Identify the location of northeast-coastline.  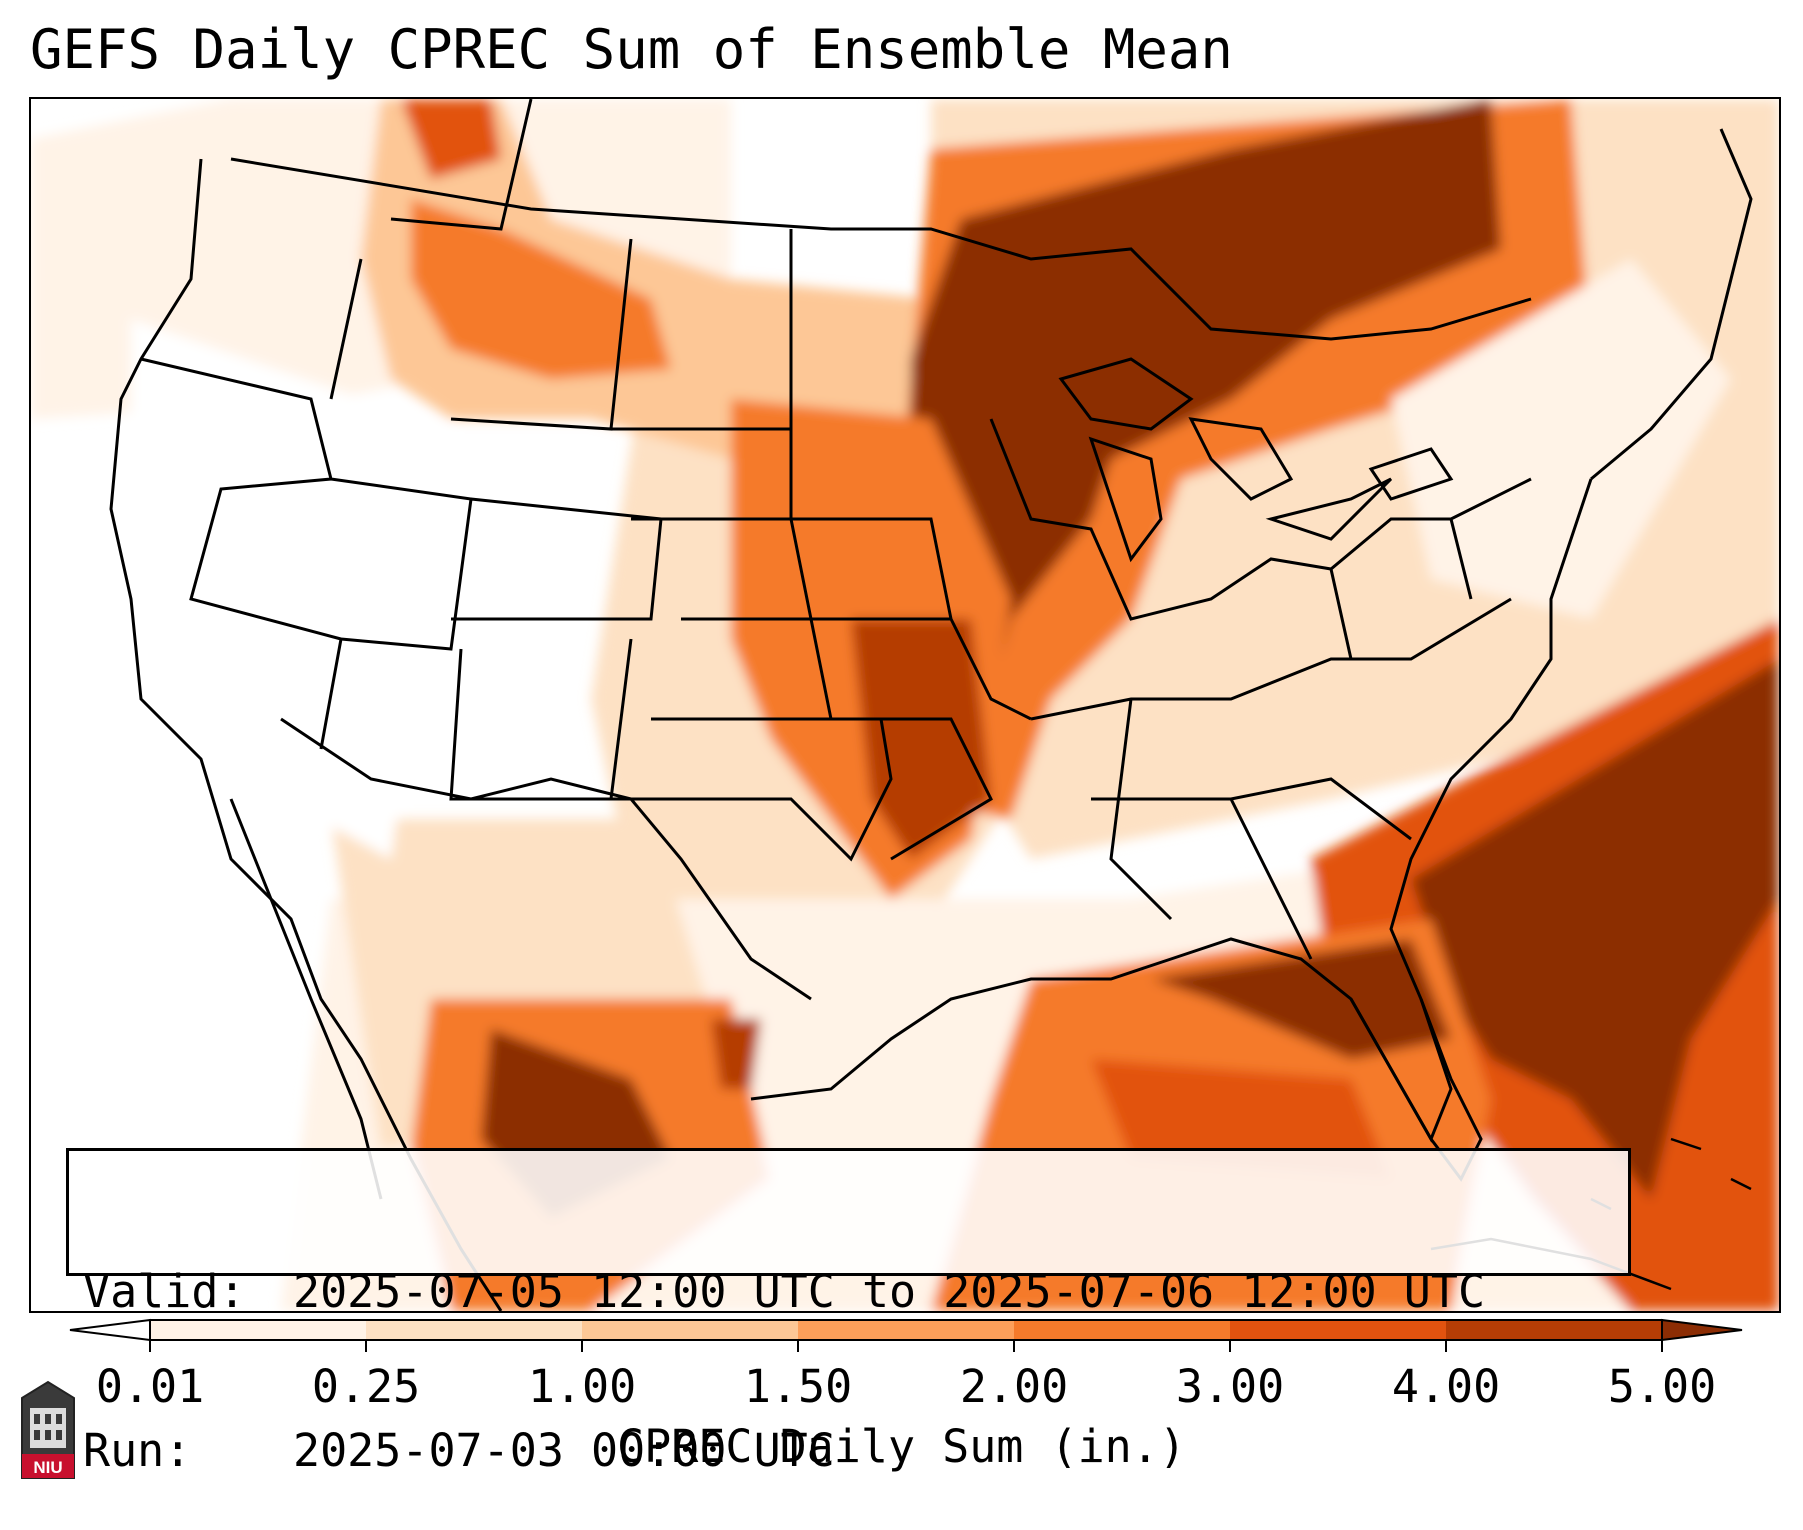
(1671, 304).